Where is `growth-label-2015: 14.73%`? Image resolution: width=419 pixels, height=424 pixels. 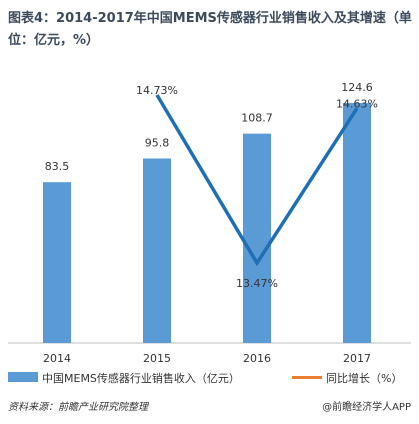 growth-label-2015: 14.73% is located at coordinates (157, 90).